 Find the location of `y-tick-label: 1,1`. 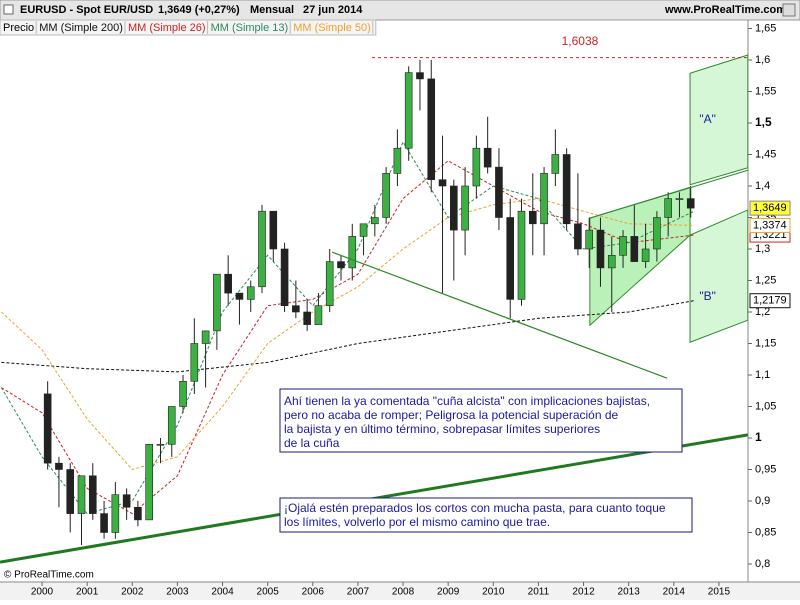

y-tick-label: 1,1 is located at coordinates (762, 375).